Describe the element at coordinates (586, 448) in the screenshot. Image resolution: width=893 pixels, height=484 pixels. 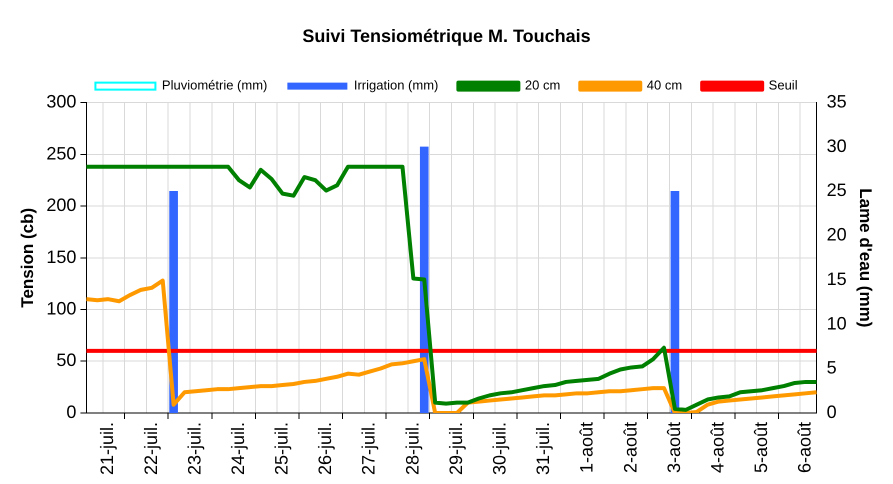
I see `x-tick-label: 1-août` at that location.